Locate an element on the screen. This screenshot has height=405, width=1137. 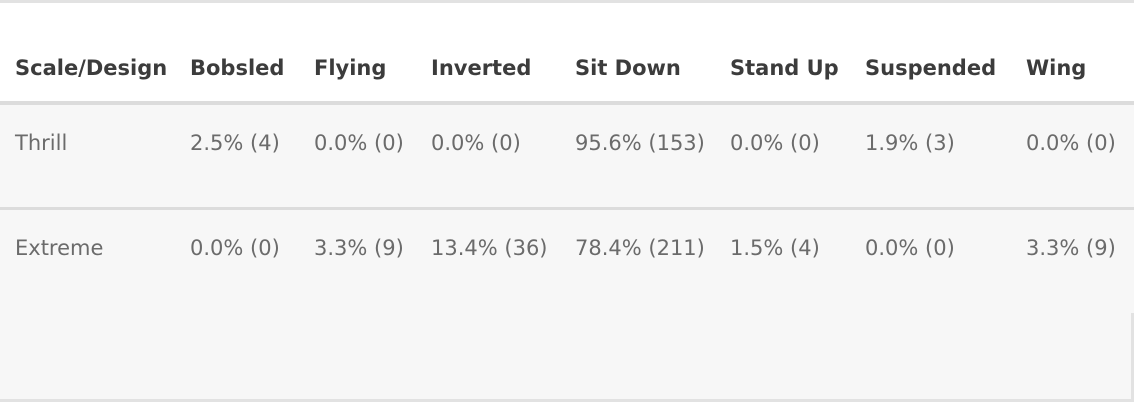
column-header-wing: Wing is located at coordinates (1076, 54).